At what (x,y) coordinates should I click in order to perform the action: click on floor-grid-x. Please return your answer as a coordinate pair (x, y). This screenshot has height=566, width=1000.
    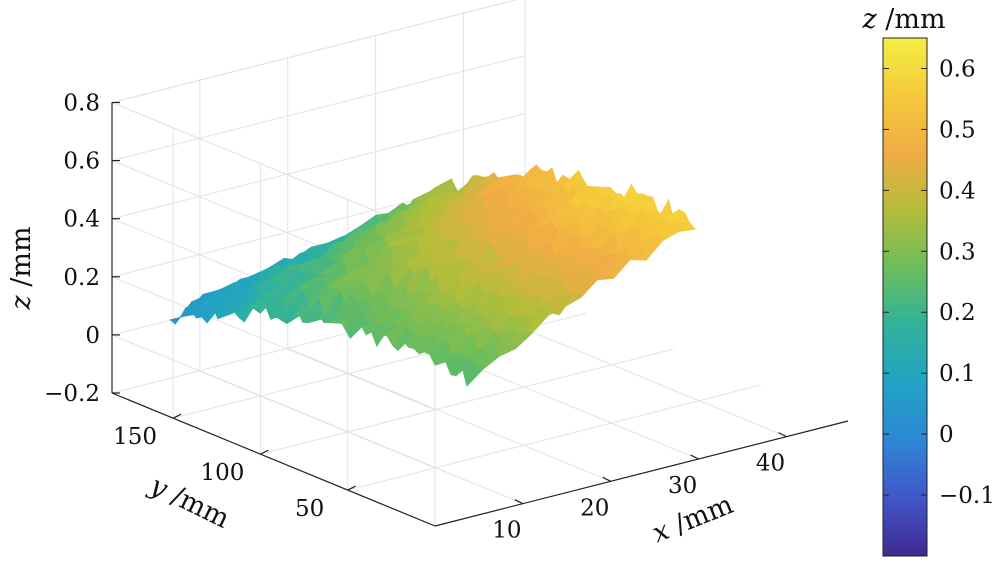
    Looking at the image, I should click on (449, 414).